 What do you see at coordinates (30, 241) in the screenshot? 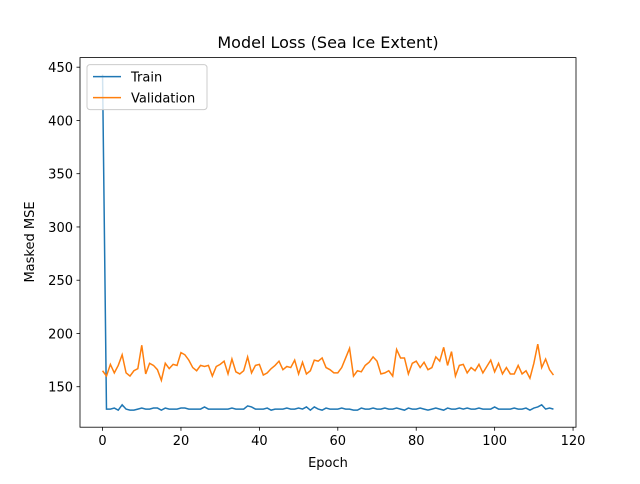
I see `y-axis-label: Masked MSE` at bounding box center [30, 241].